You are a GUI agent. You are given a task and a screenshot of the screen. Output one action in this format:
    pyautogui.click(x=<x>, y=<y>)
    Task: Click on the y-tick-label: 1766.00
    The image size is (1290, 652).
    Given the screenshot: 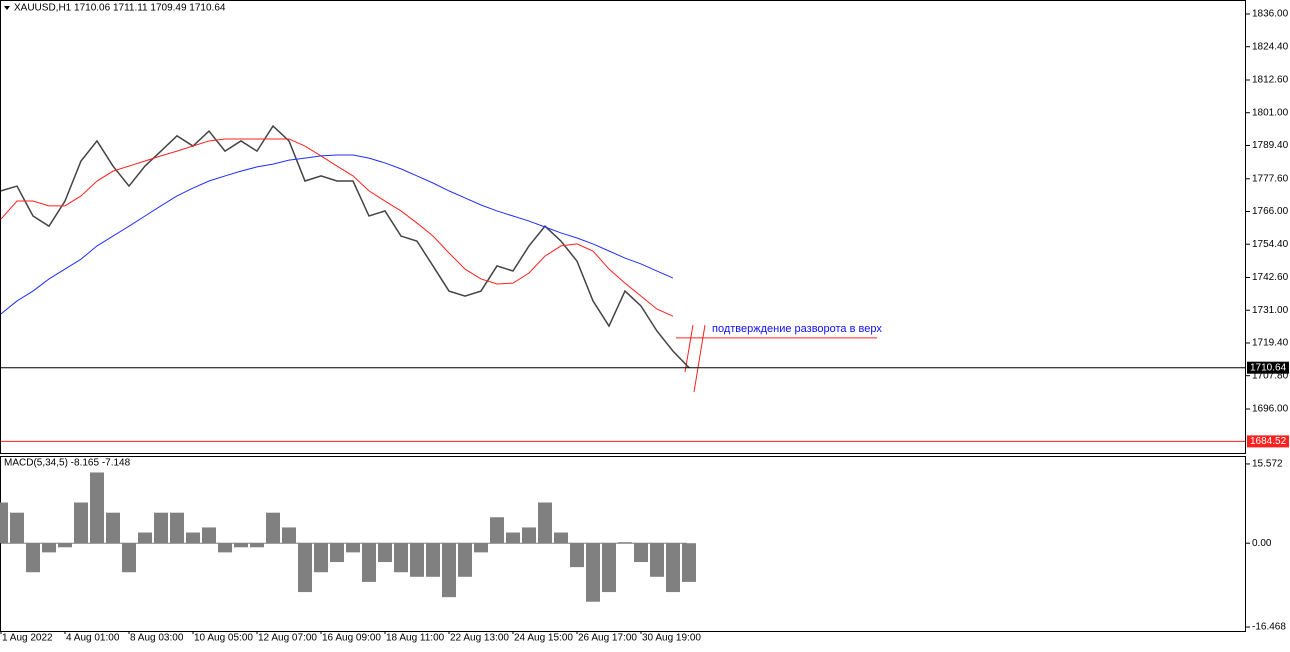 What is the action you would take?
    pyautogui.click(x=1270, y=211)
    